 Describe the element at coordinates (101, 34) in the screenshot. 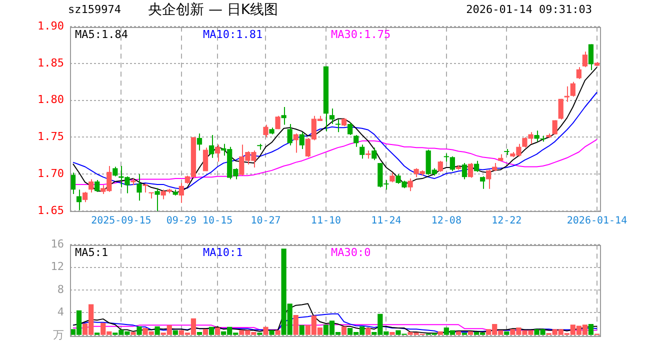

I see `text: MA5:1.84` at that location.